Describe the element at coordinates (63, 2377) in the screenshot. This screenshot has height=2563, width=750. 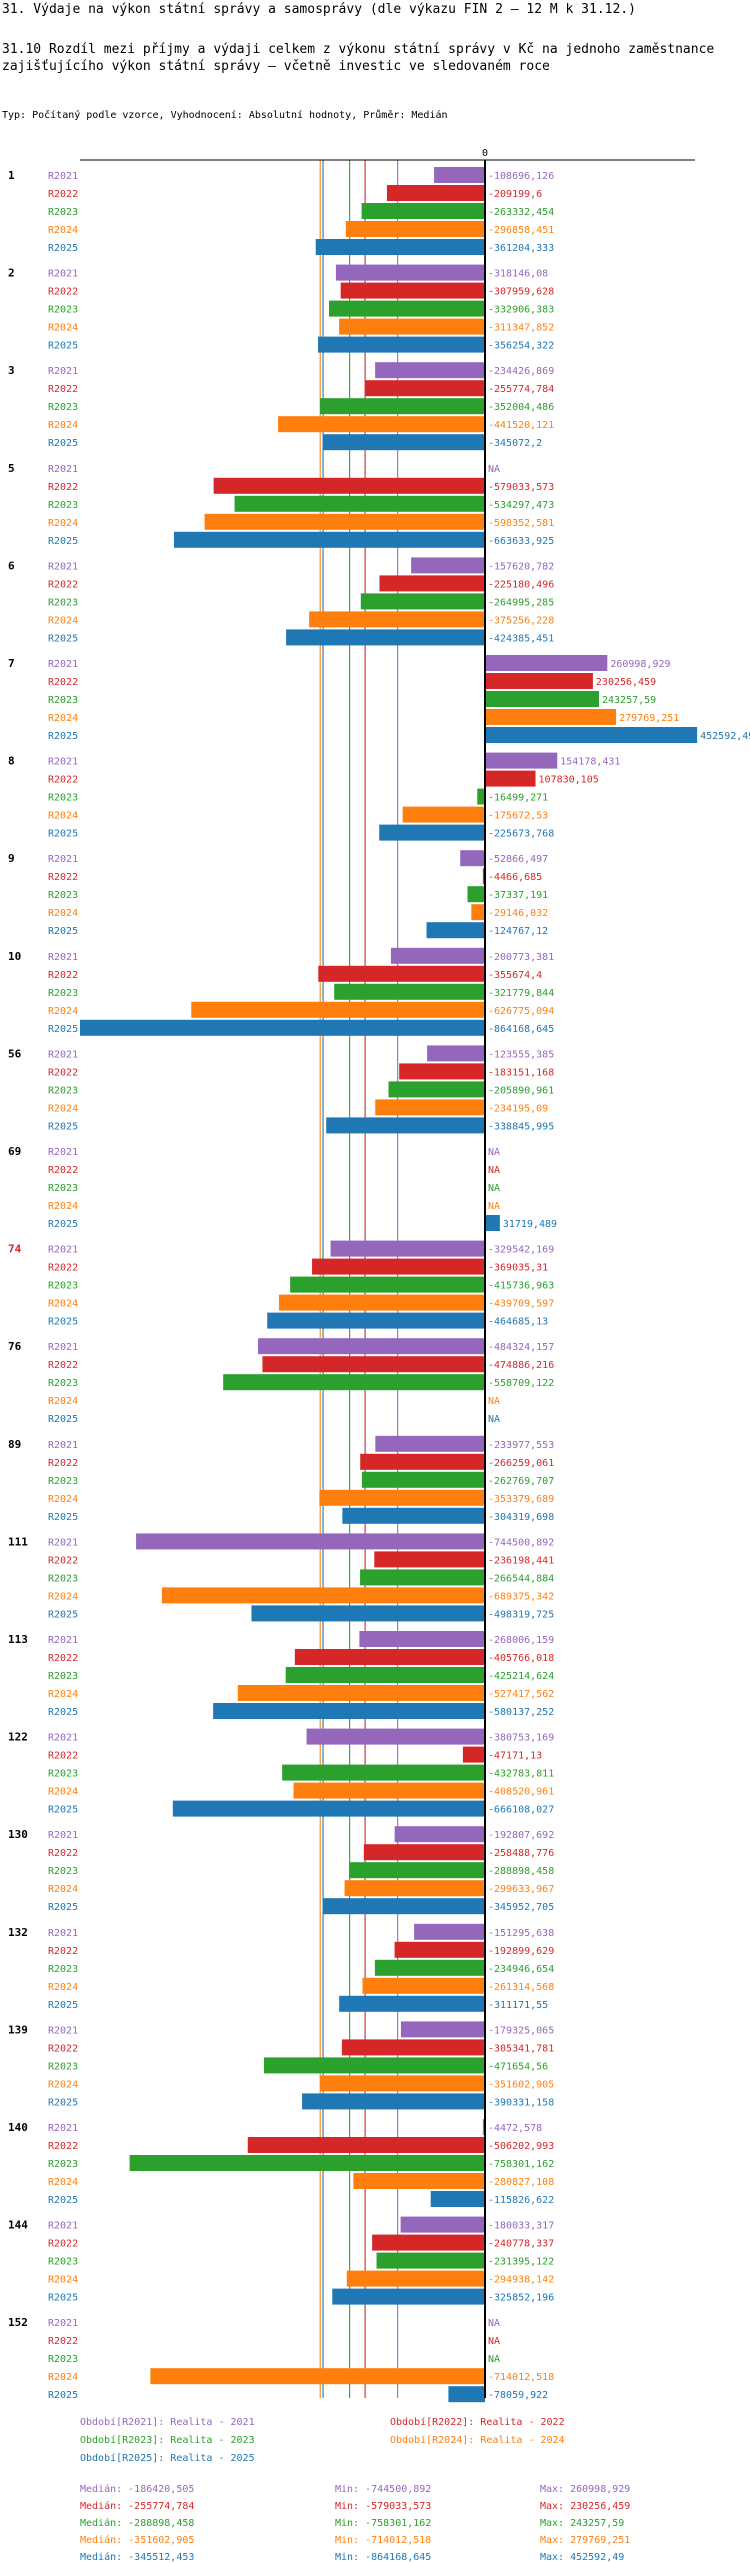
I see `series-label-152-r2024: R2024` at that location.